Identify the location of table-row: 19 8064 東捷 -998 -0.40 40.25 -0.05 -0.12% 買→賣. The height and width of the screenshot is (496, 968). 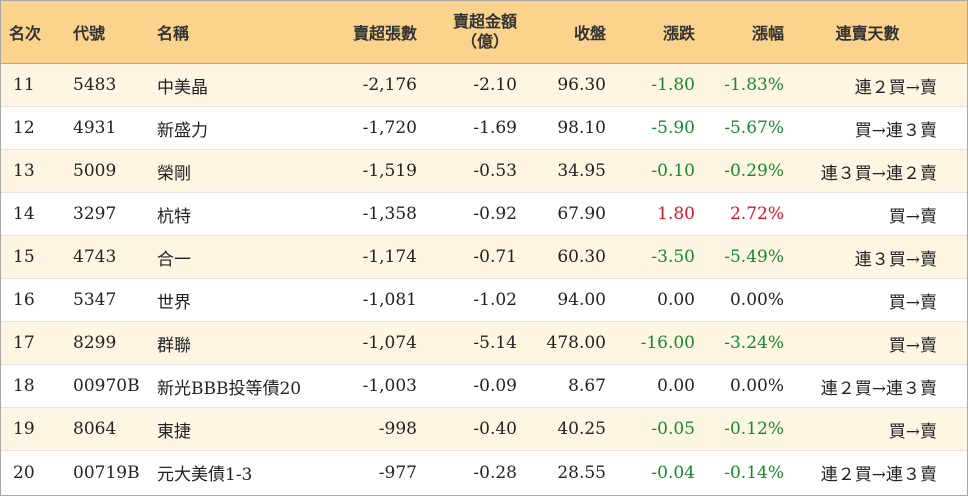
(484, 429).